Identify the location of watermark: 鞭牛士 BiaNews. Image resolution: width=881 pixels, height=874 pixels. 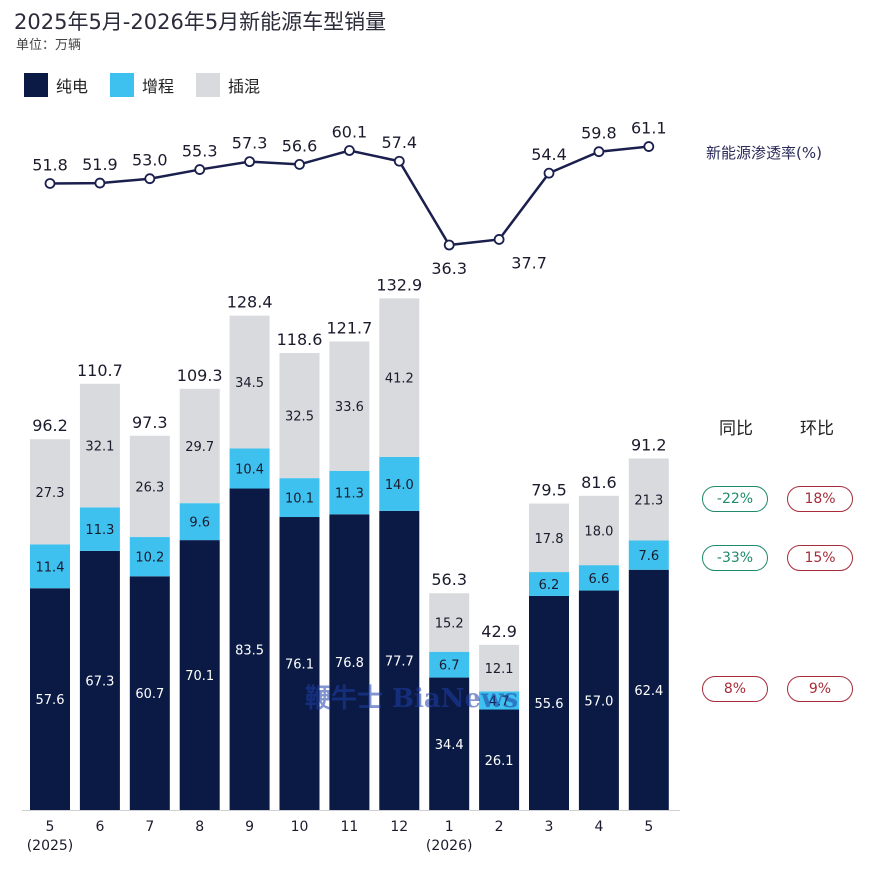
(412, 699).